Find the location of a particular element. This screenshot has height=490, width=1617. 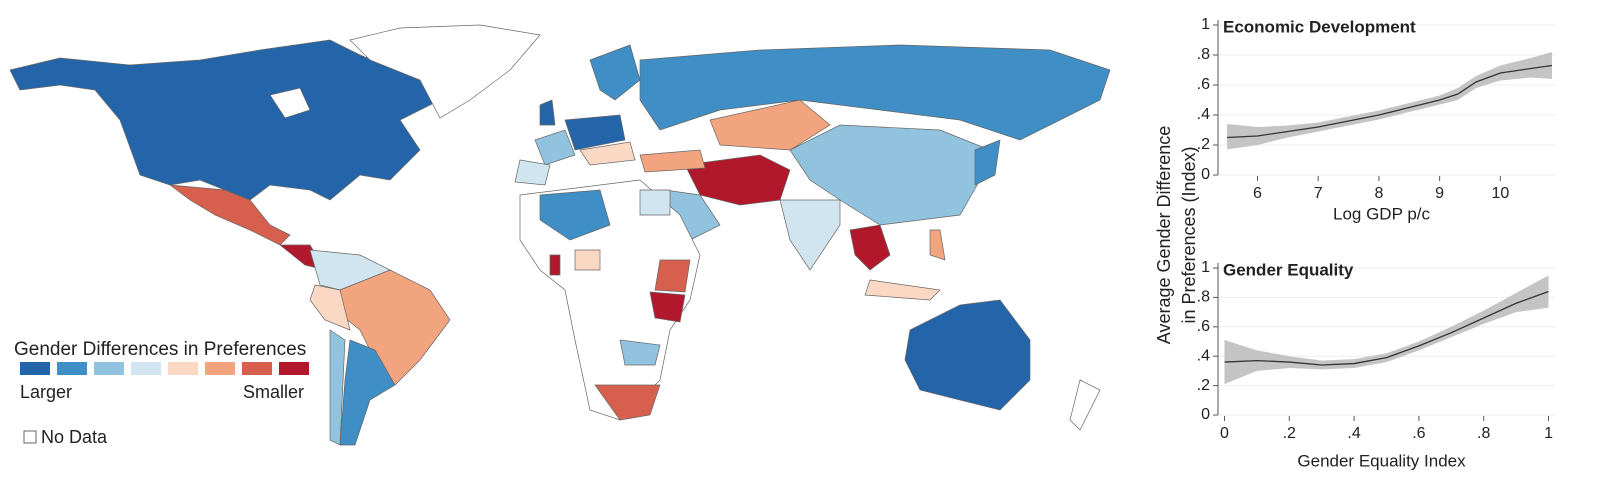

x-tick-label: 9 is located at coordinates (1439, 193).